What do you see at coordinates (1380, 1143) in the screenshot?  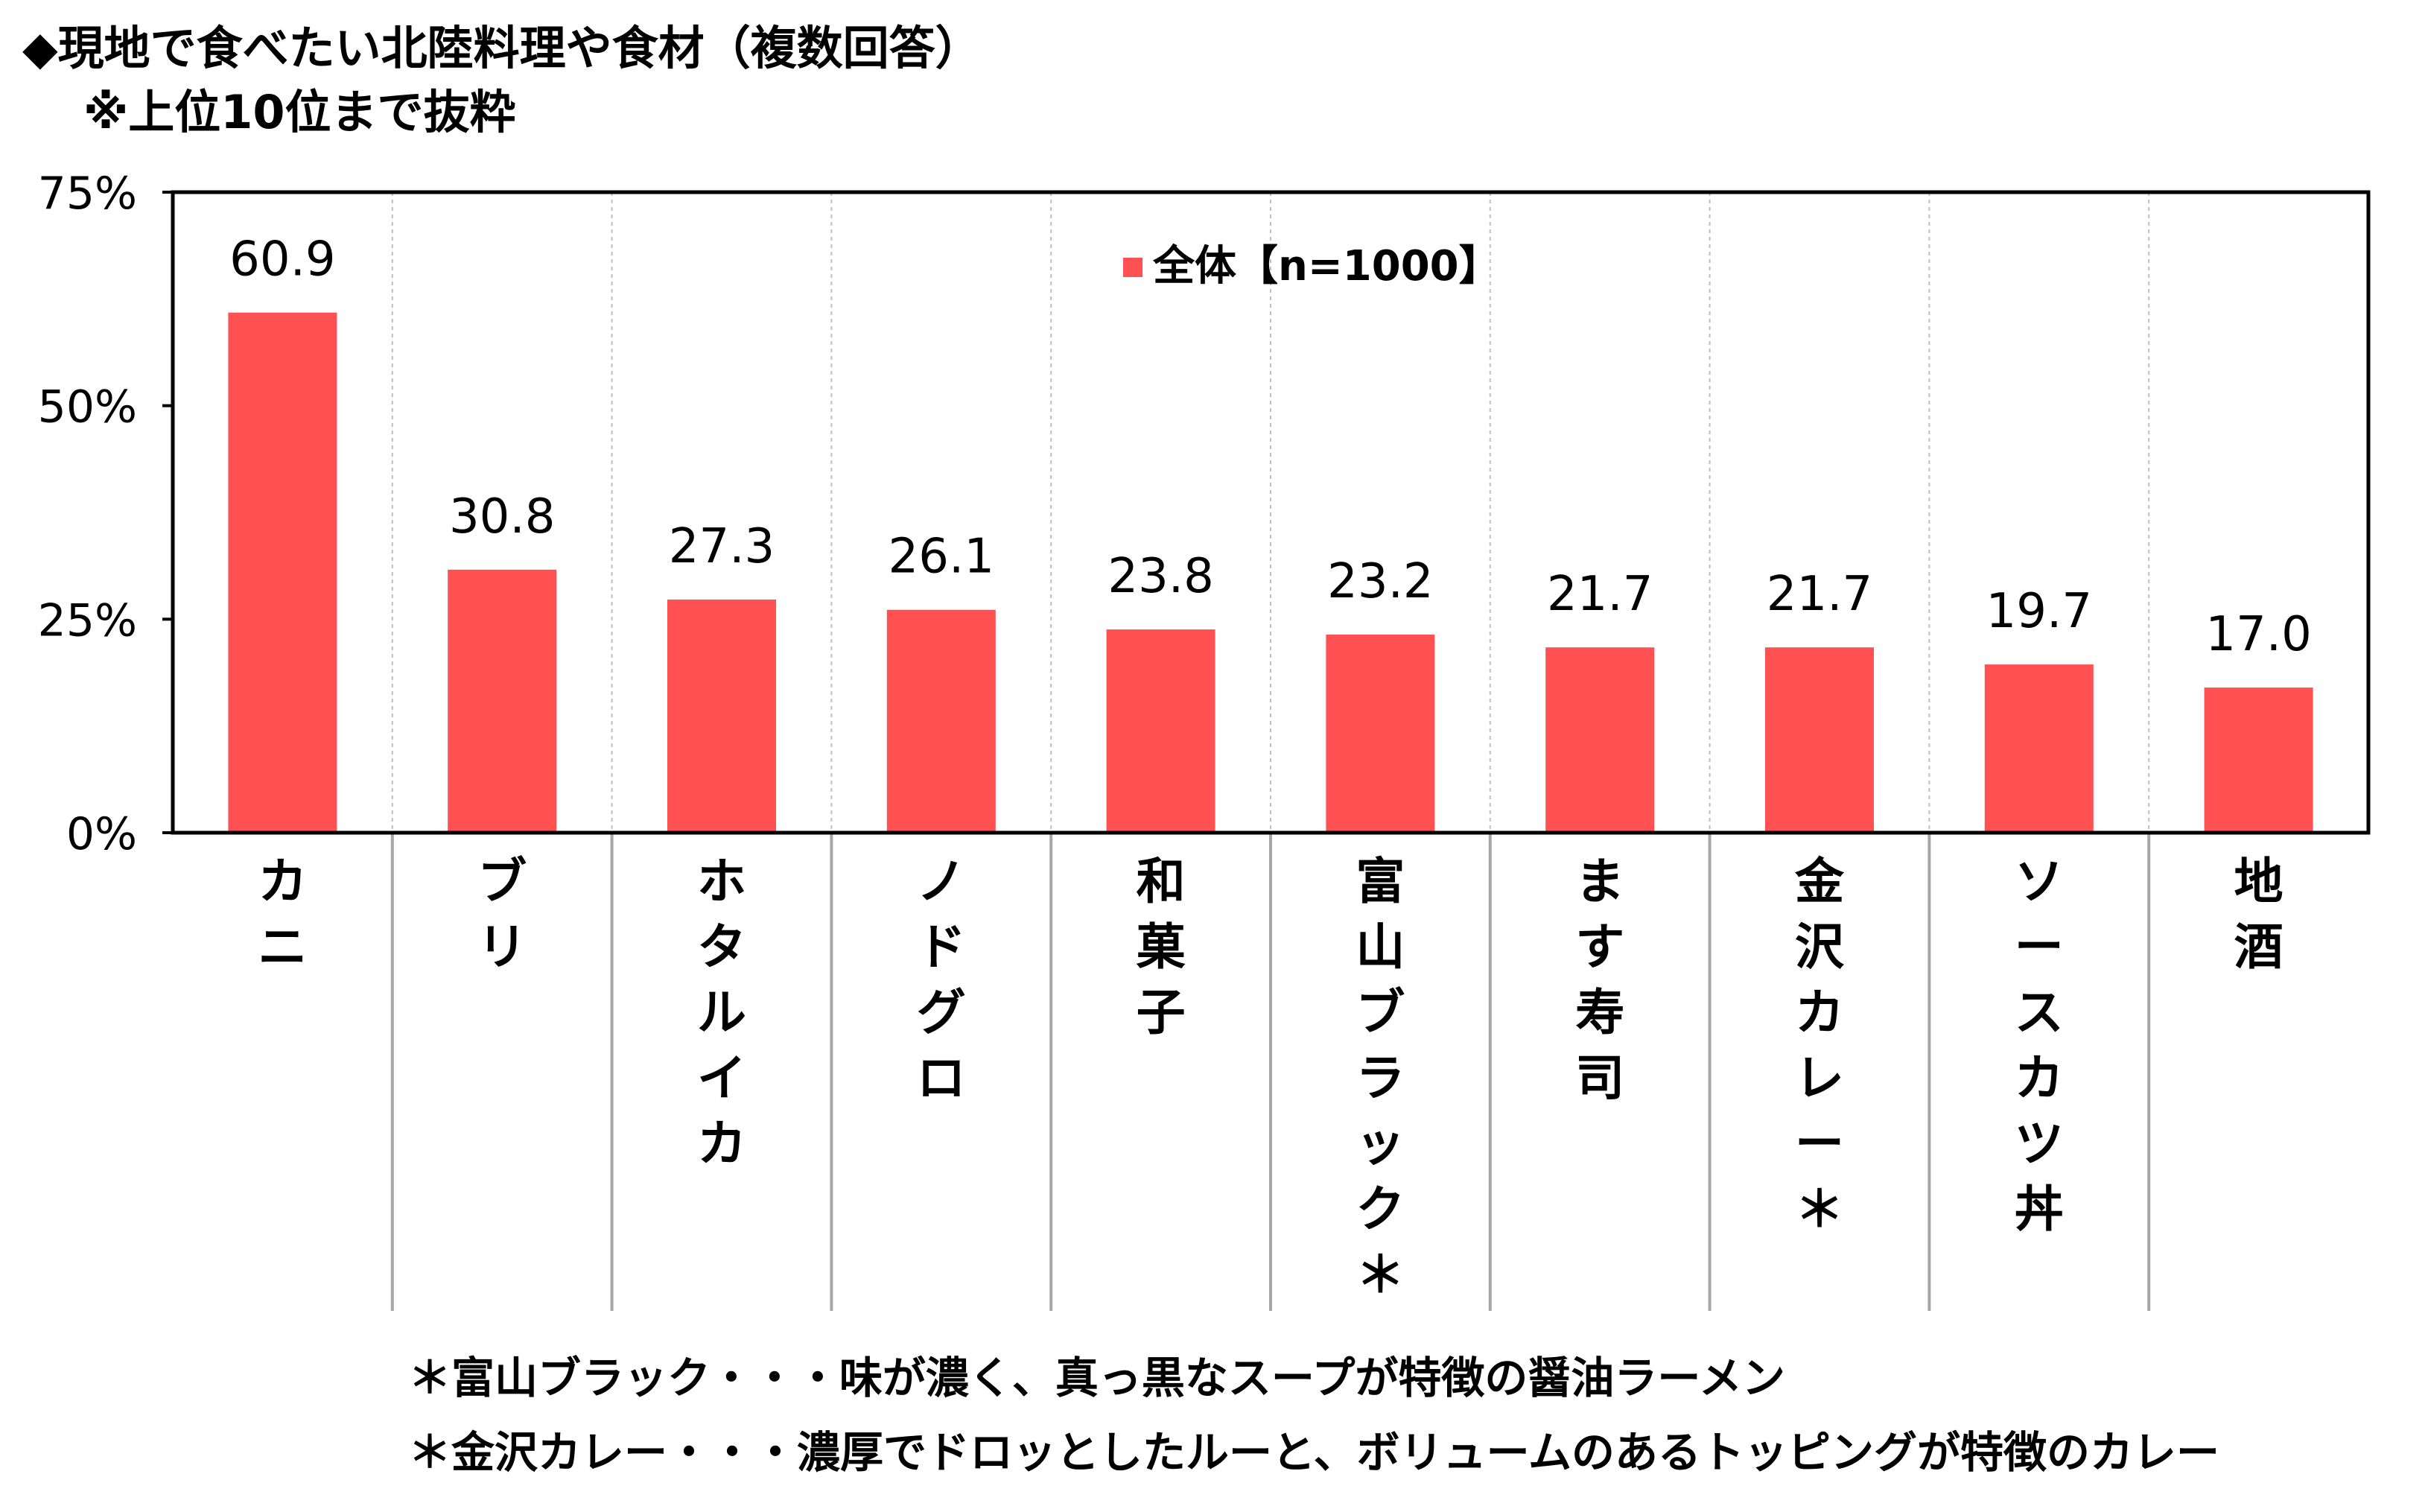 I see `x-tick-label: ッ` at bounding box center [1380, 1143].